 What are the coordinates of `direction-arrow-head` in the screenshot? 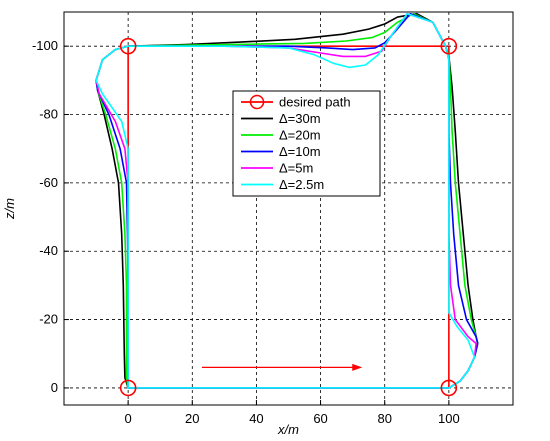 It's located at (357, 367).